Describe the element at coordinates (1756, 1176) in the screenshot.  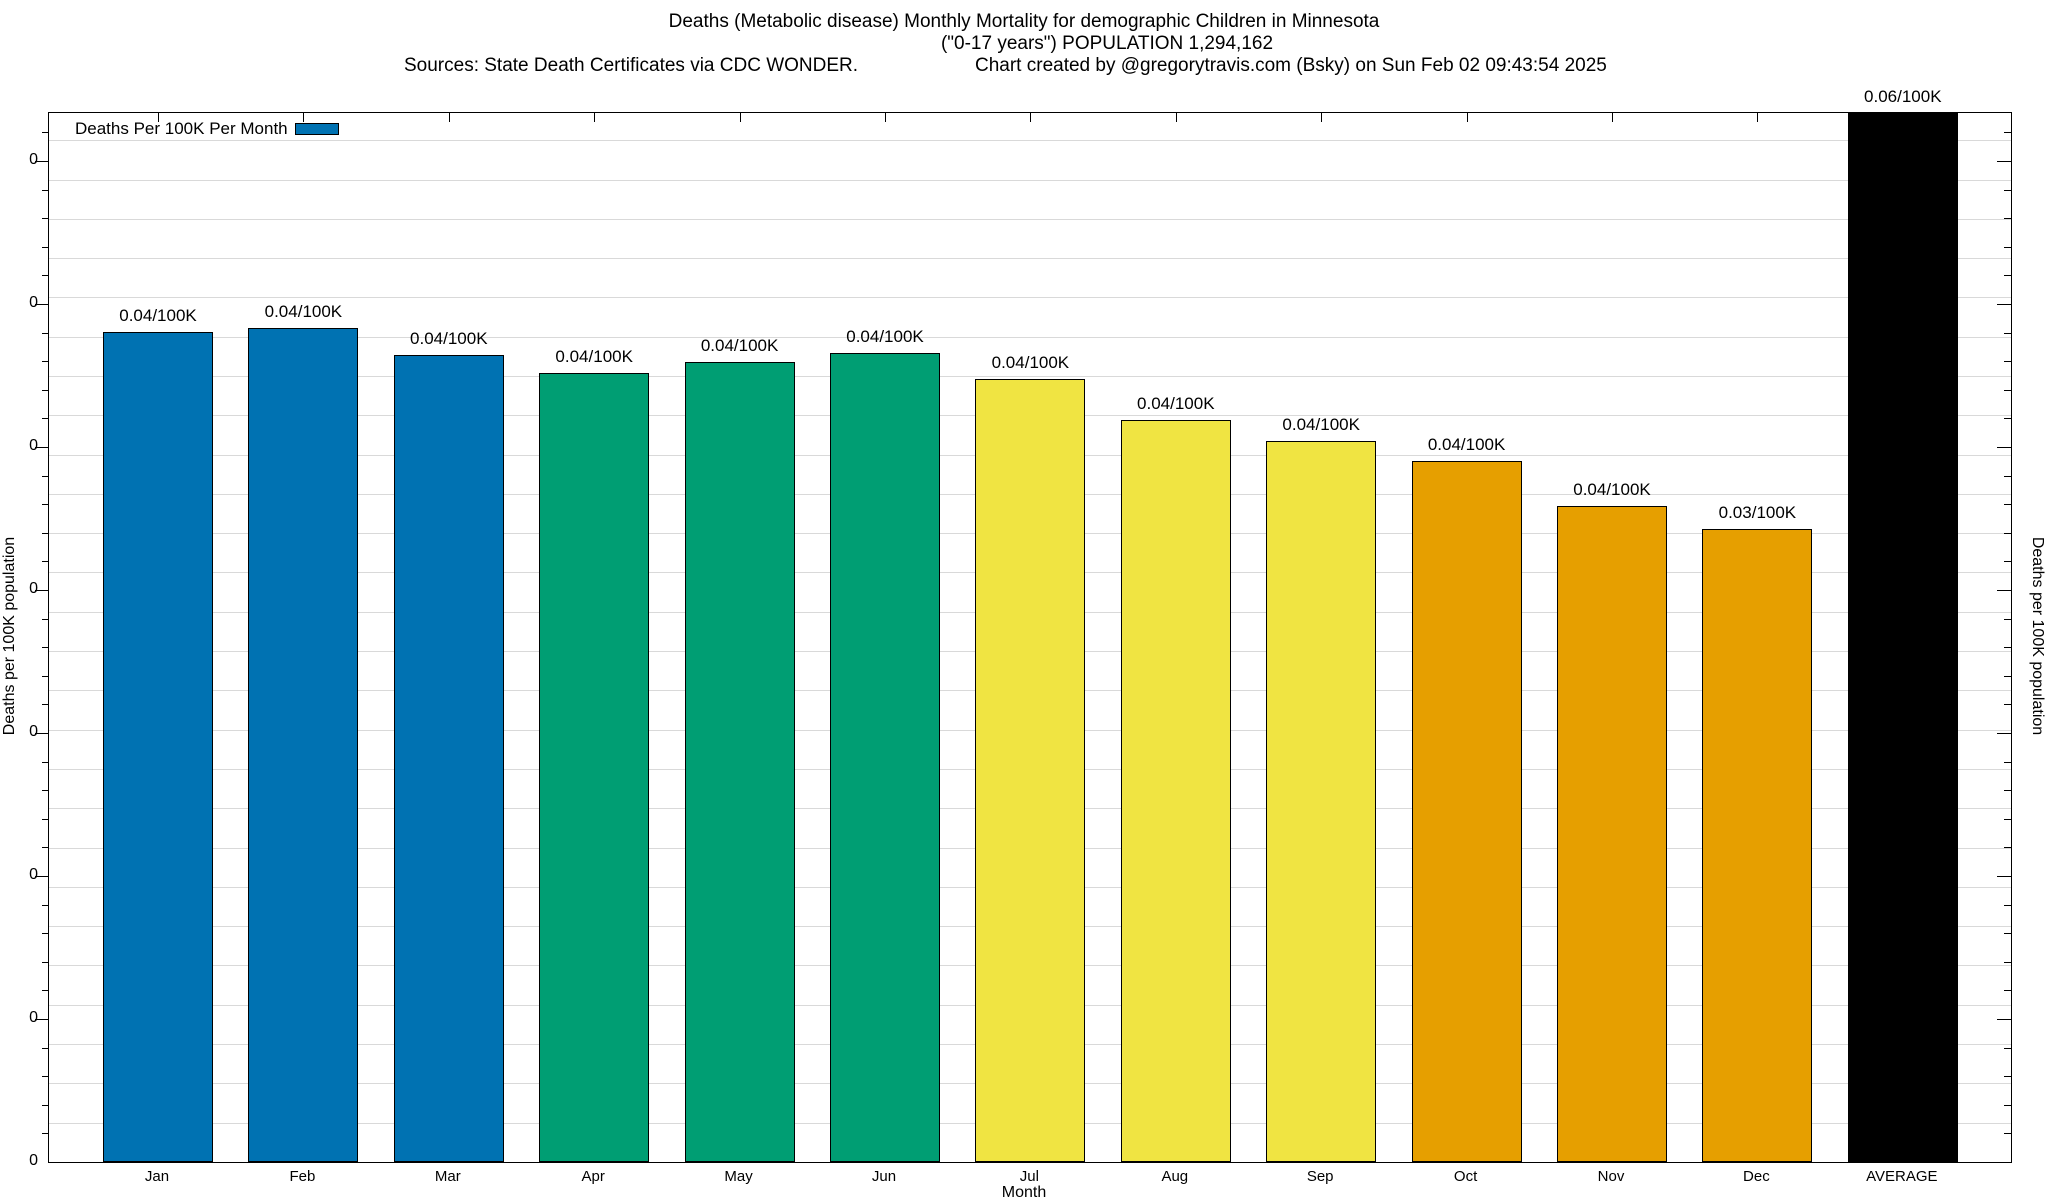
I see `x-tick-label-dec: Dec` at that location.